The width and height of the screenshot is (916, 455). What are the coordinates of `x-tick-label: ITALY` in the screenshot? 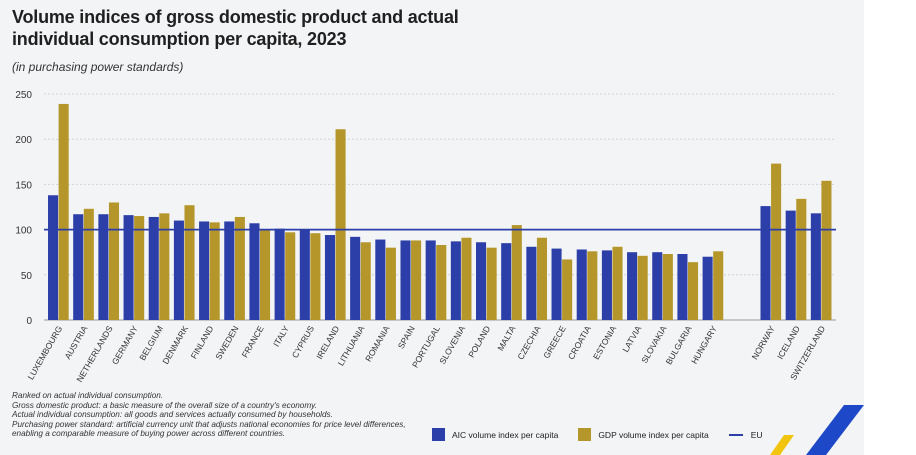 It's located at (281, 336).